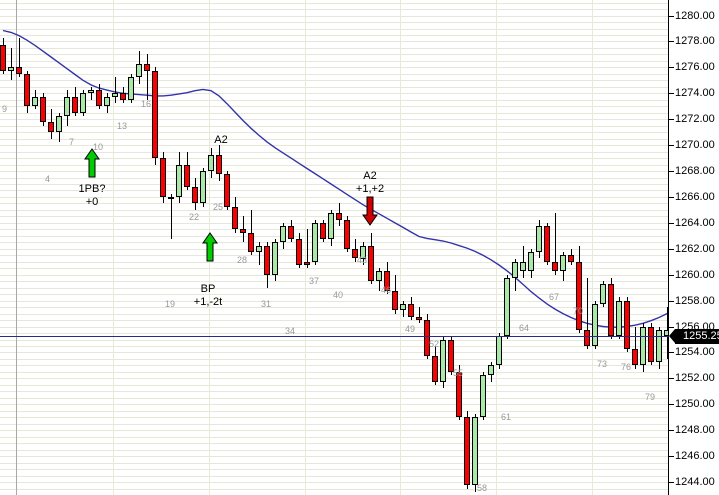 The width and height of the screenshot is (719, 495). I want to click on bar-number-label: 16, so click(146, 104).